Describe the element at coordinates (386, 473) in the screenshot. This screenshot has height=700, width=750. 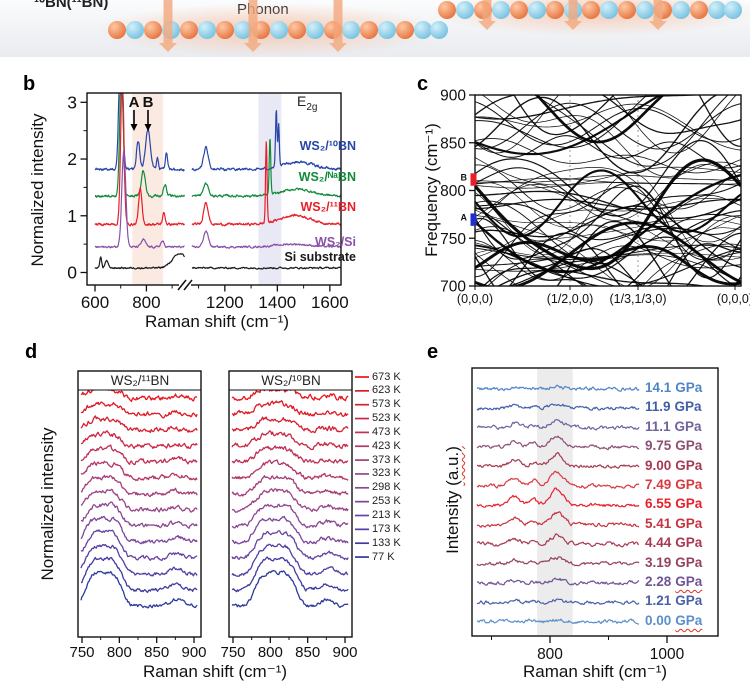
I see `temperature-legend-item: 323 K` at that location.